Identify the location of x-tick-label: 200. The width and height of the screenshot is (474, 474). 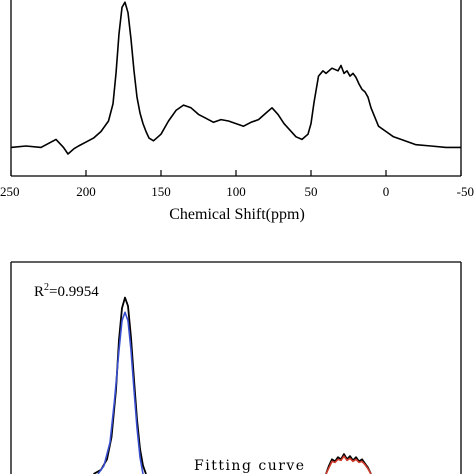
(86, 191).